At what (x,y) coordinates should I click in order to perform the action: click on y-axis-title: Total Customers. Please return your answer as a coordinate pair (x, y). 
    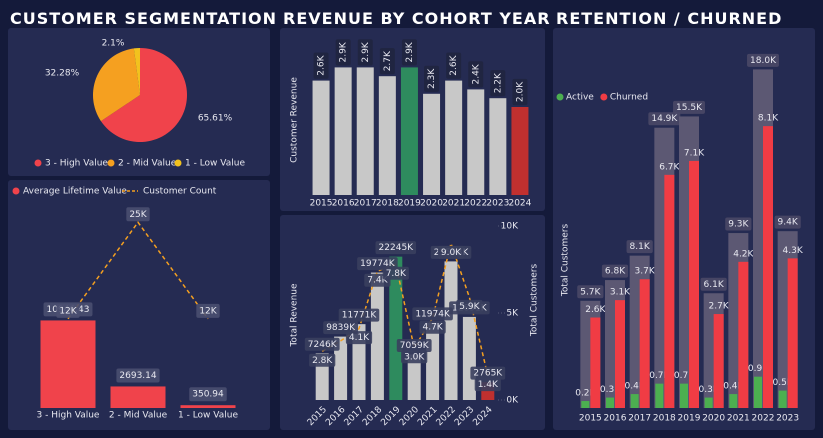
    Looking at the image, I should click on (566, 261).